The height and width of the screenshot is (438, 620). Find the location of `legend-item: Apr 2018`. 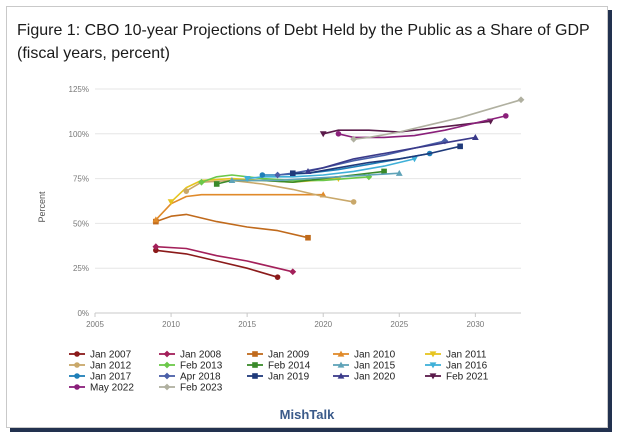

legend-item: Apr 2018 is located at coordinates (190, 377).